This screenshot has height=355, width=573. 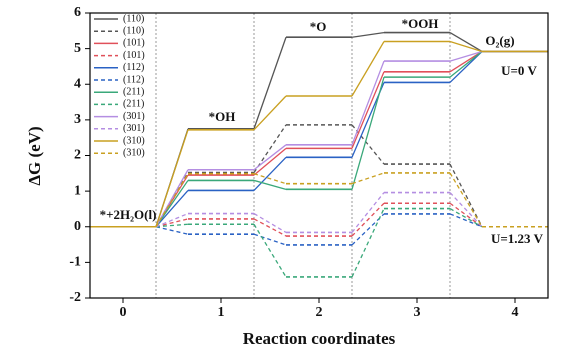 I want to click on annotation: O₂(g), so click(x=499, y=40).